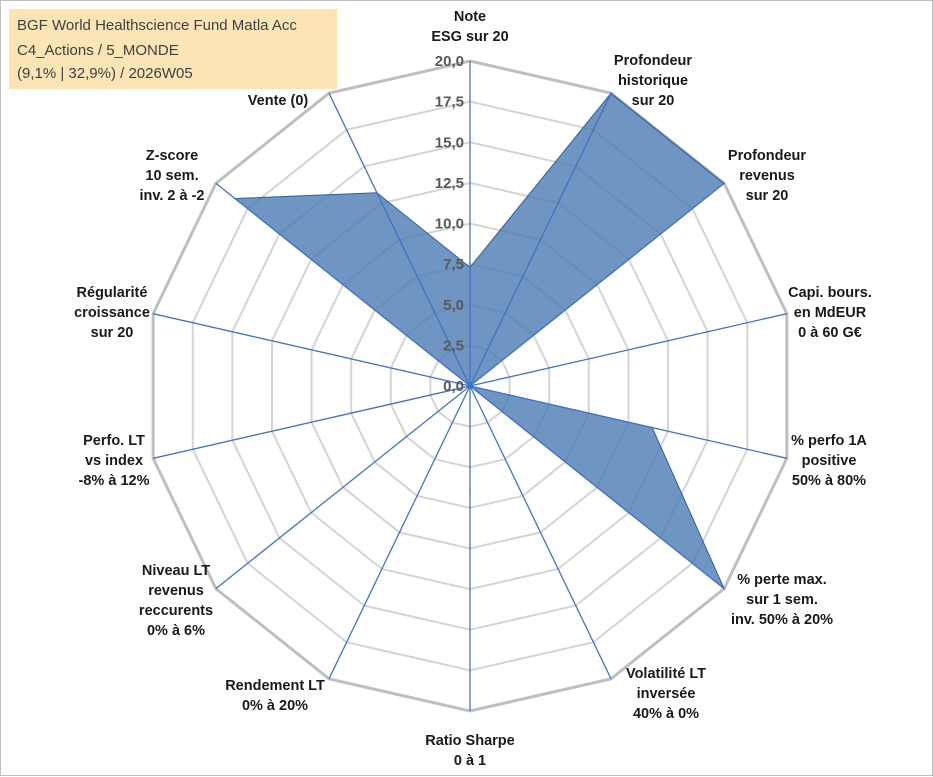 The height and width of the screenshot is (777, 933). Describe the element at coordinates (176, 571) in the screenshot. I see `axis-label-line: Niveau LT` at that location.